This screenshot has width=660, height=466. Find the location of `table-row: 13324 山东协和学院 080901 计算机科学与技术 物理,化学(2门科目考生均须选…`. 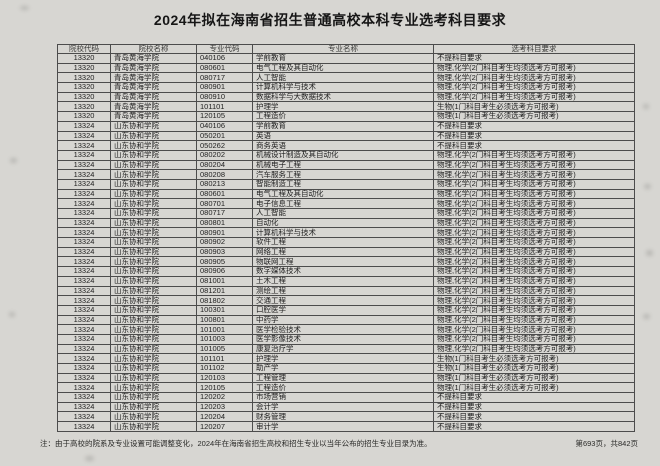

table-row: 13324 山东协和学院 080901 计算机科学与技术 物理,化学(2门科目考生均须选… is located at coordinates (346, 233).